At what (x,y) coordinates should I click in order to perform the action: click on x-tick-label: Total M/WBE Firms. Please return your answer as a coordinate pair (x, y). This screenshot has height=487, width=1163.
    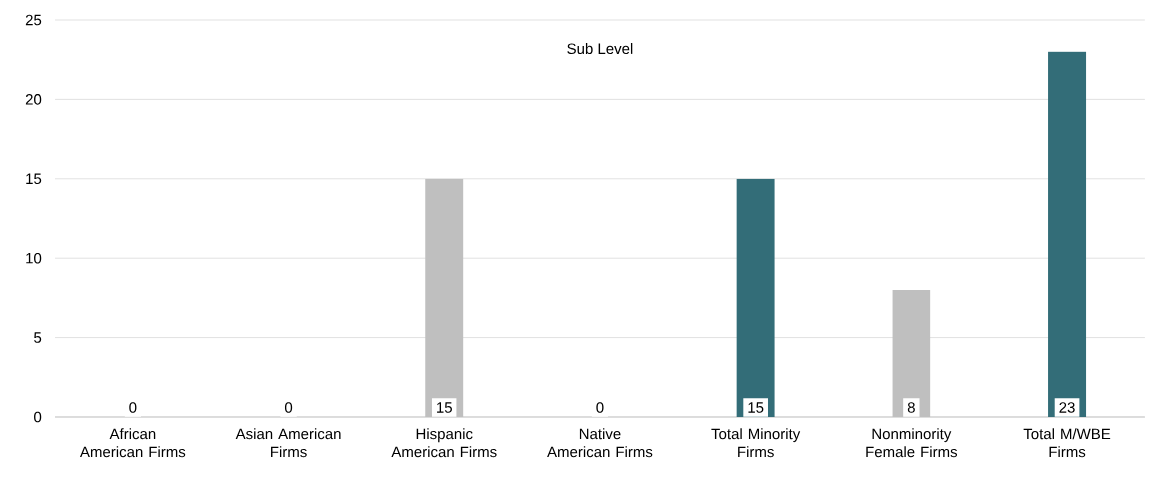
    Looking at the image, I should click on (1067, 443).